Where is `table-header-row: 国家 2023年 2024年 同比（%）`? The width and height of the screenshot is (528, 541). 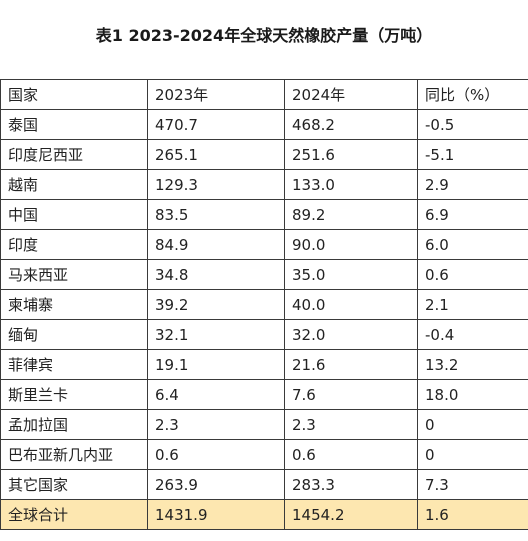 table-header-row: 国家 2023年 2024年 同比（%） is located at coordinates (264, 94).